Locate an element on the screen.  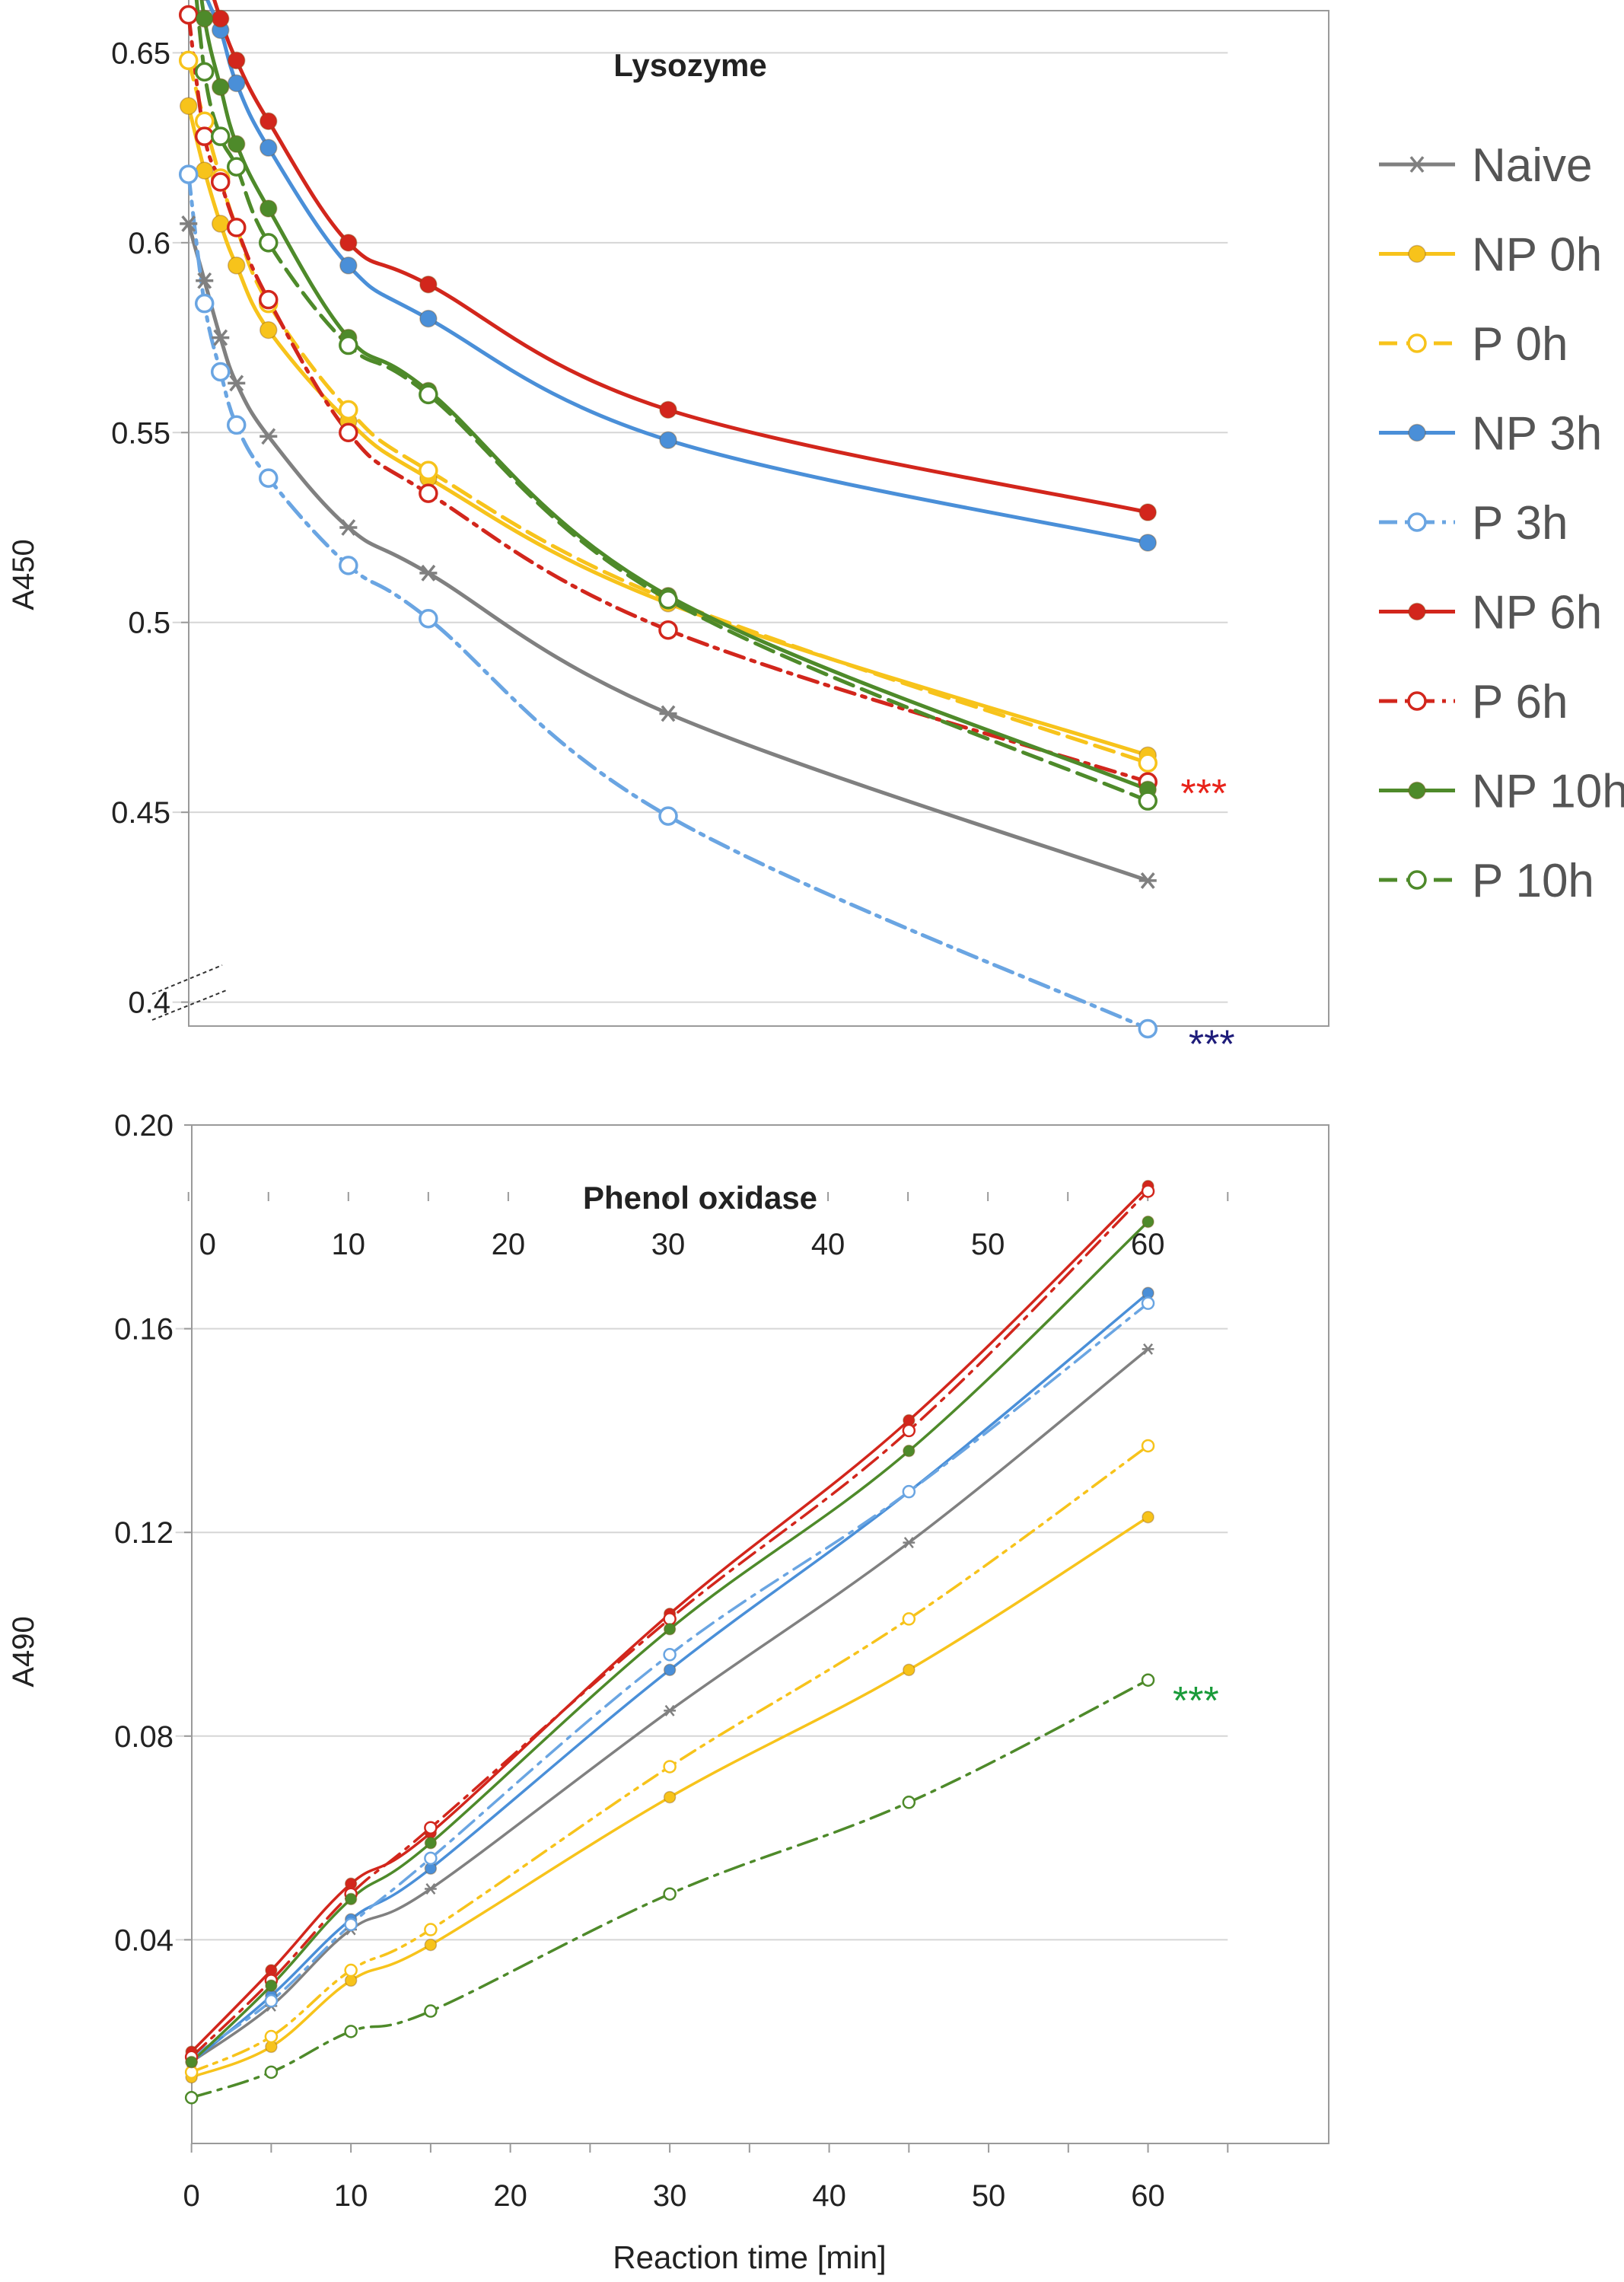
x-axis-label: Reaction time [min] is located at coordinates (749, 2257).